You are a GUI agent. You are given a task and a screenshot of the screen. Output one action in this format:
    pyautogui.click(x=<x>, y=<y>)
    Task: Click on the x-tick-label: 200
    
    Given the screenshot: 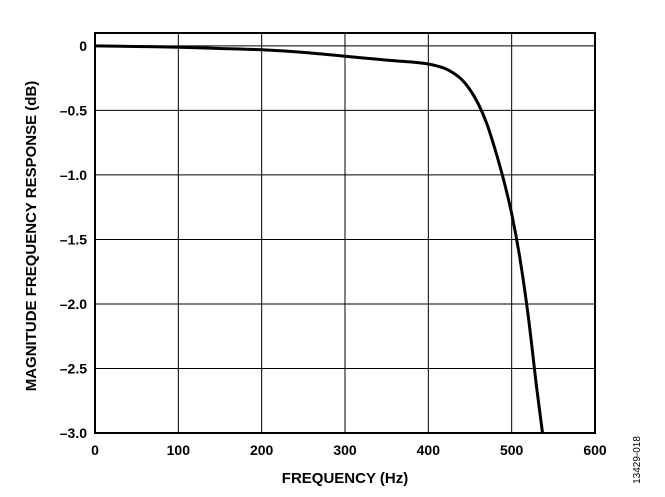 What is the action you would take?
    pyautogui.click(x=262, y=450)
    